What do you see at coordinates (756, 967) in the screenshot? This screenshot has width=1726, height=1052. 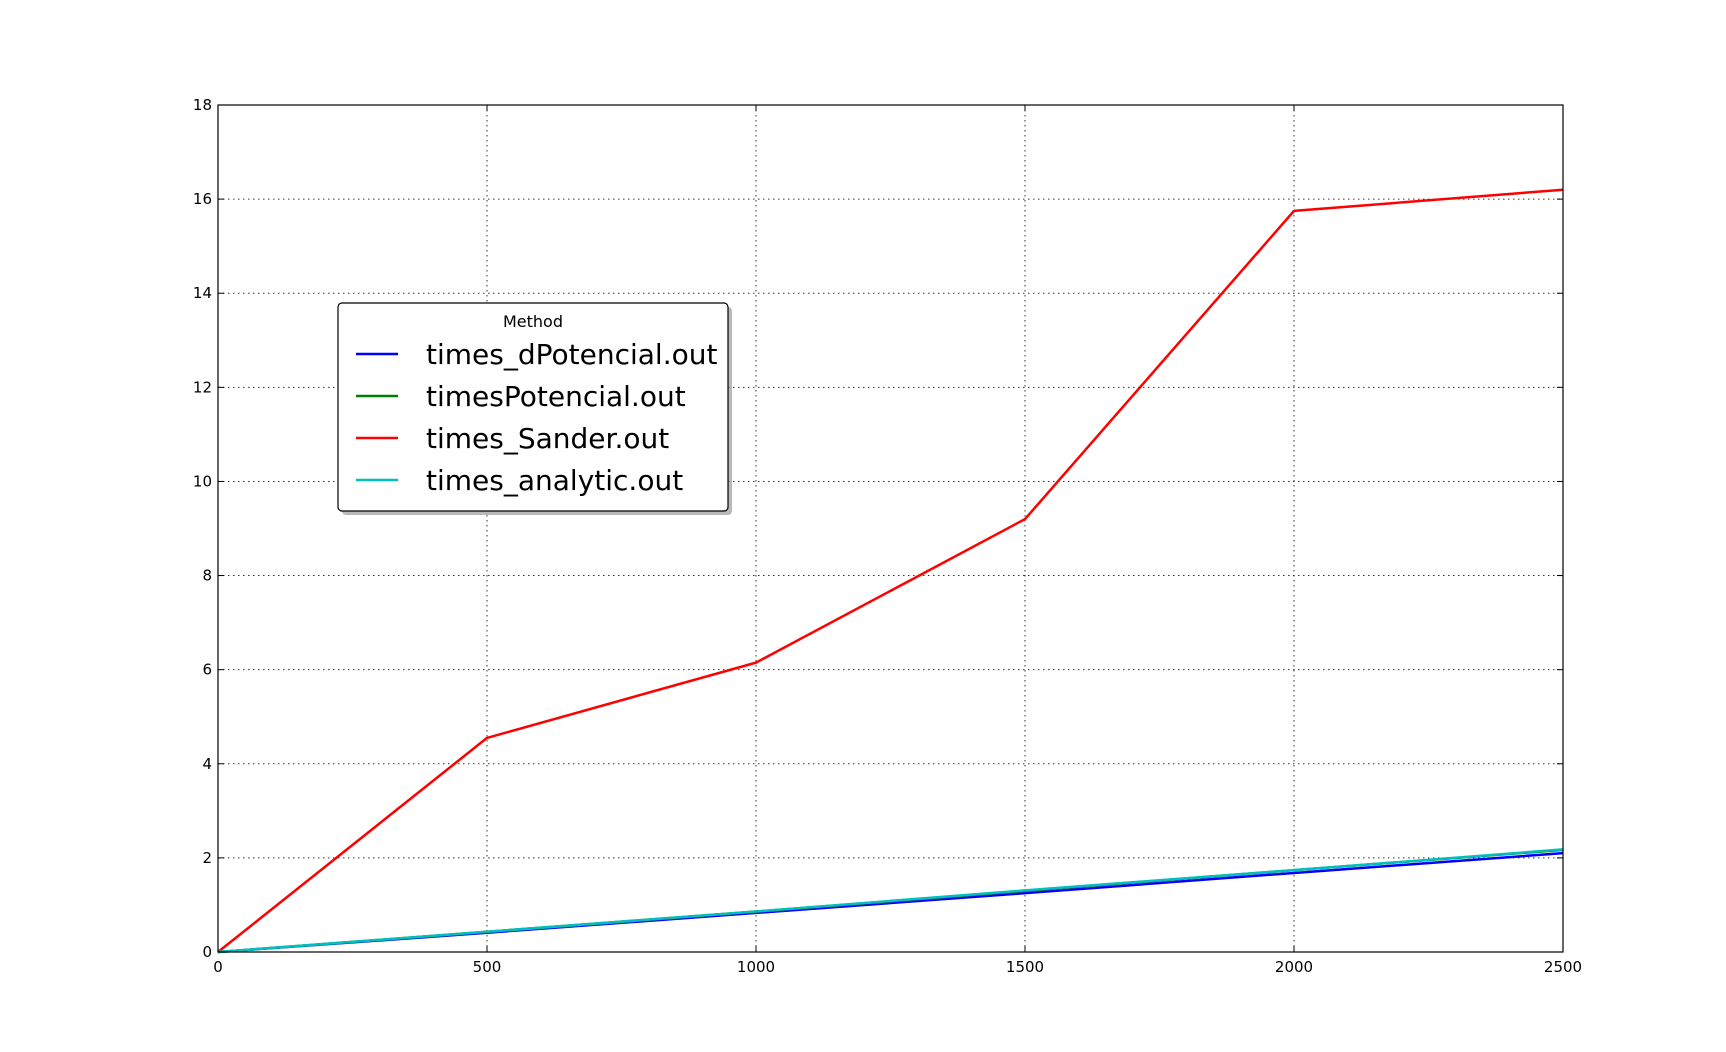 I see `x-tick-label: 1000` at bounding box center [756, 967].